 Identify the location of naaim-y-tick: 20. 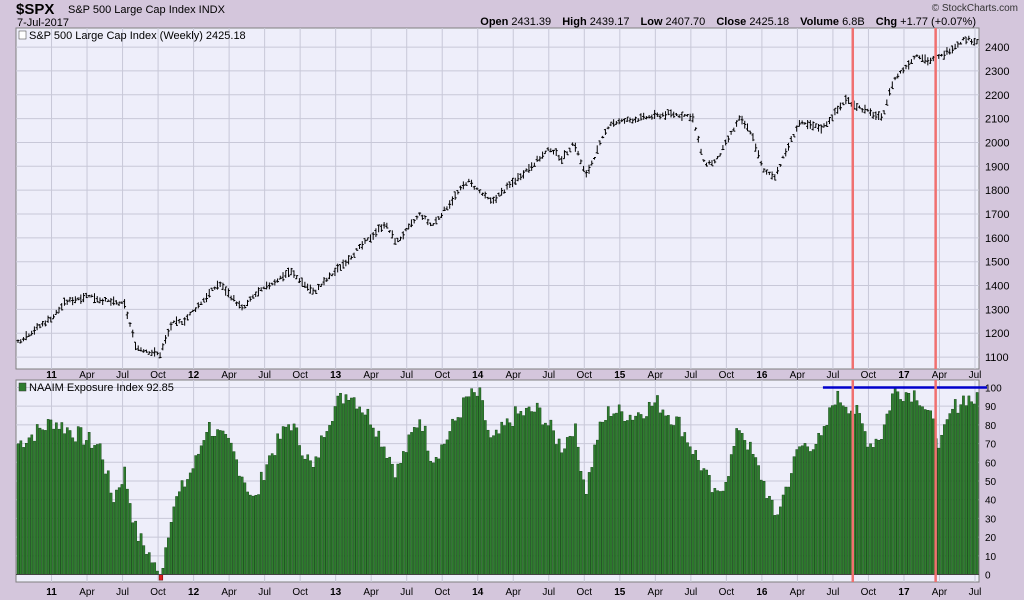
(991, 538).